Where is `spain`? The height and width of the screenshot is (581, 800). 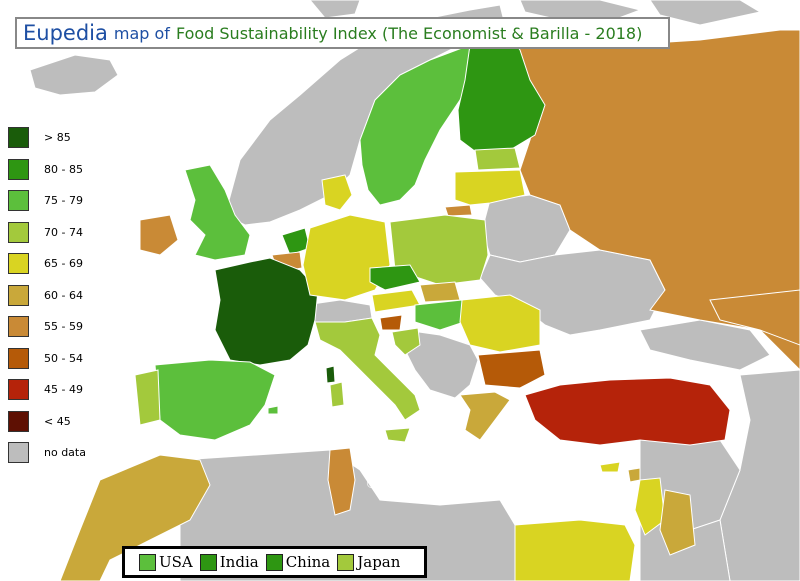
spain is located at coordinates (215, 400).